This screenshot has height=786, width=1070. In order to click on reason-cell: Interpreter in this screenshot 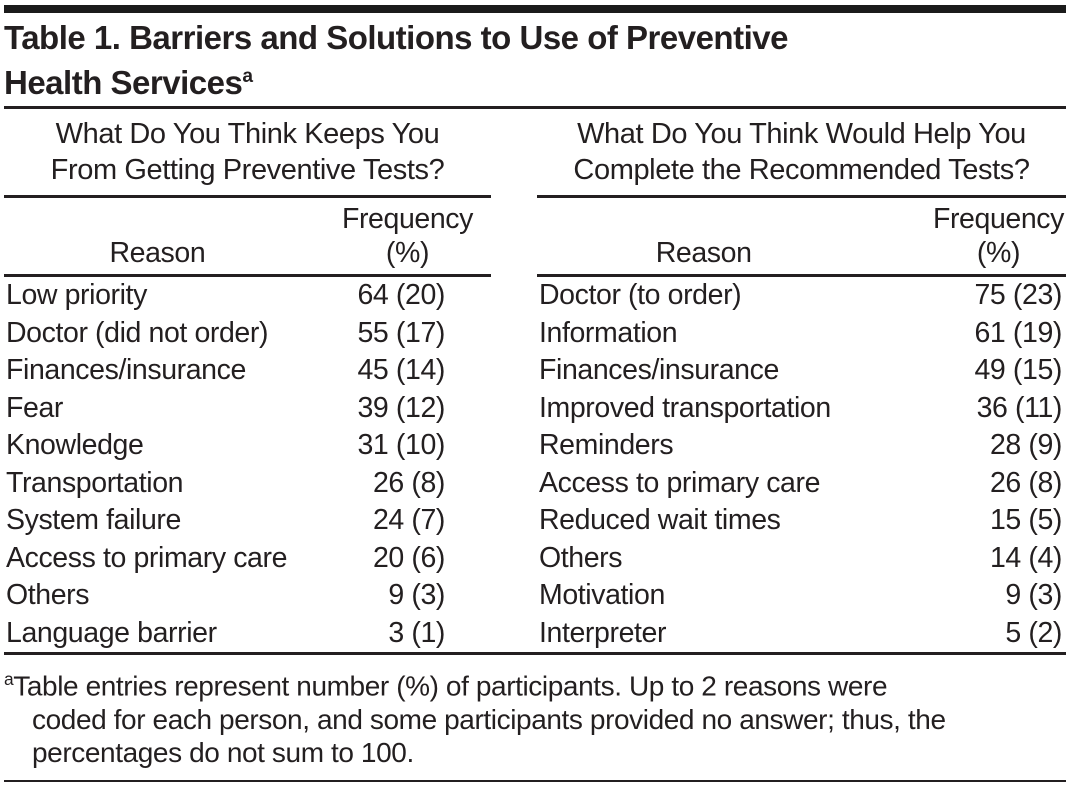, I will do `click(603, 632)`.